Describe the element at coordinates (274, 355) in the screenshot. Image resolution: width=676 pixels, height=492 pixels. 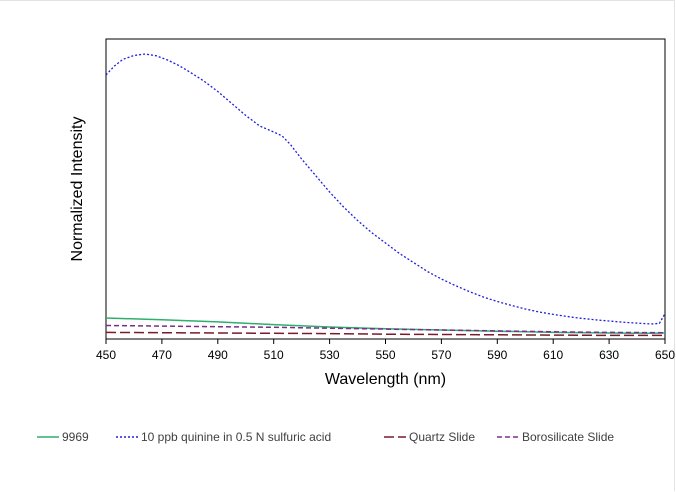
I see `x-tick-label: 510` at that location.